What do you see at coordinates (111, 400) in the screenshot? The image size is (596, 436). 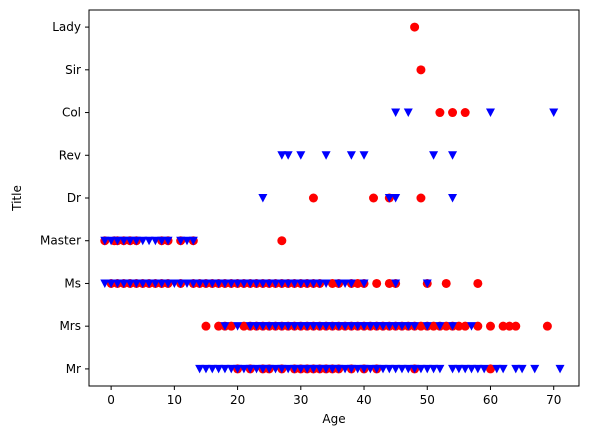 I see `x-tick-label: 0` at bounding box center [111, 400].